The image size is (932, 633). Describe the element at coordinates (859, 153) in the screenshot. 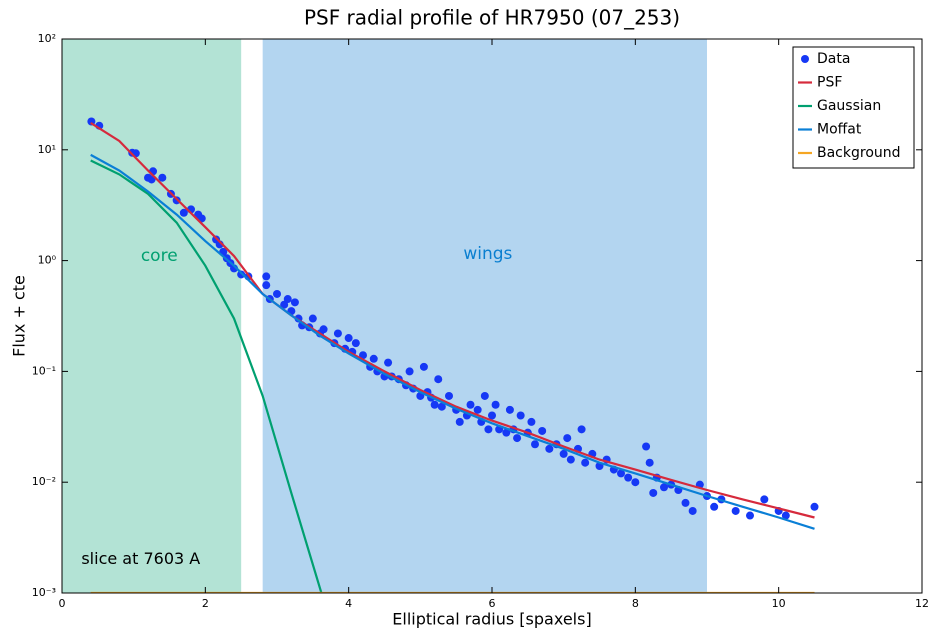

I see `legend-label: Background` at that location.